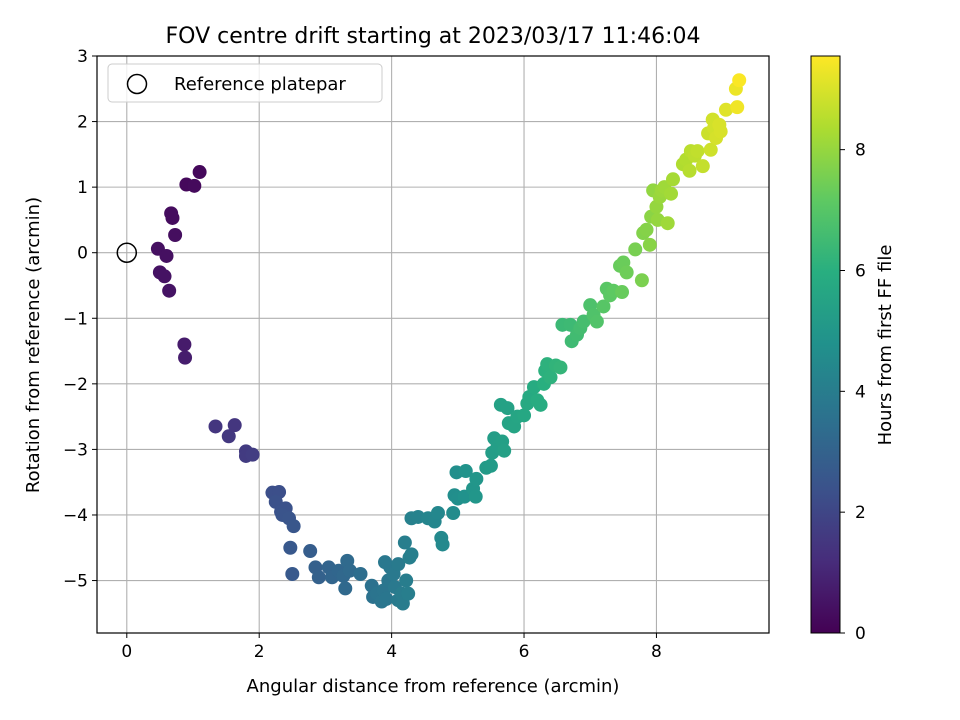  I want to click on y-axis-label: Rotation from reference (arcmin), so click(33, 345).